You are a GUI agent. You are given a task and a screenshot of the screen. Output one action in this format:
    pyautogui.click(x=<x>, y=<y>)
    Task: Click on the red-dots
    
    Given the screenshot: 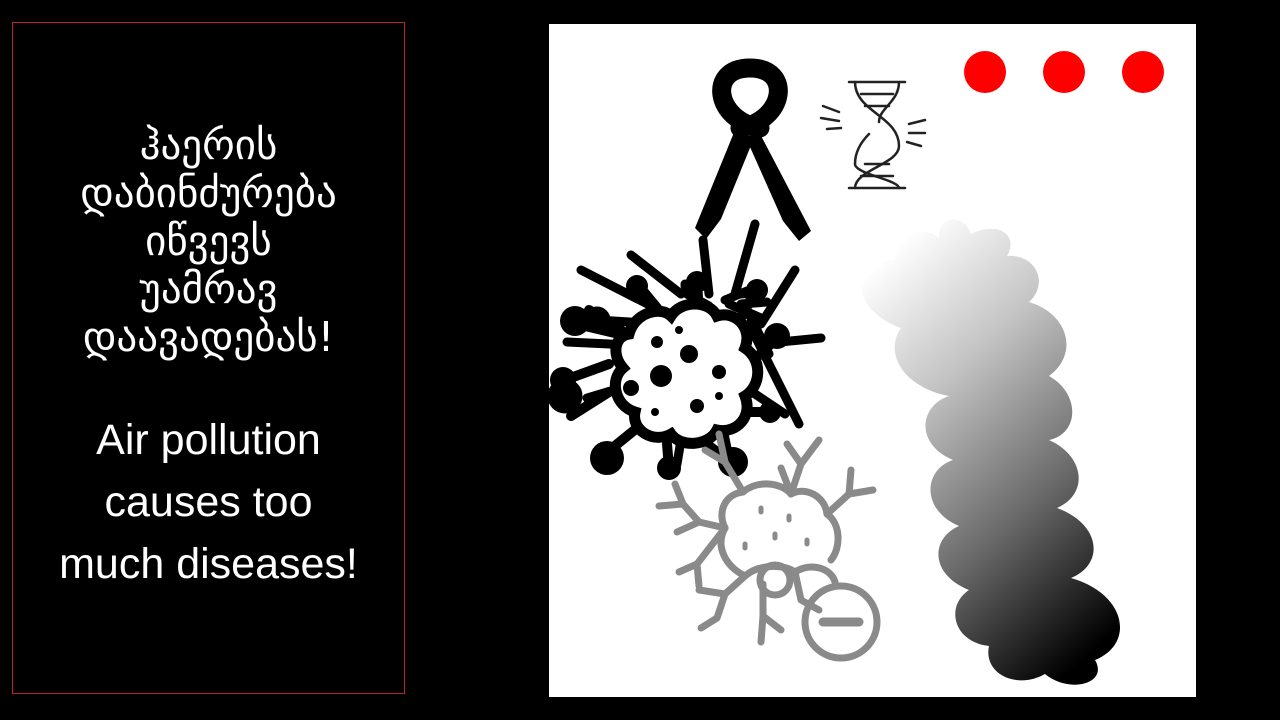 What is the action you would take?
    pyautogui.click(x=1064, y=72)
    